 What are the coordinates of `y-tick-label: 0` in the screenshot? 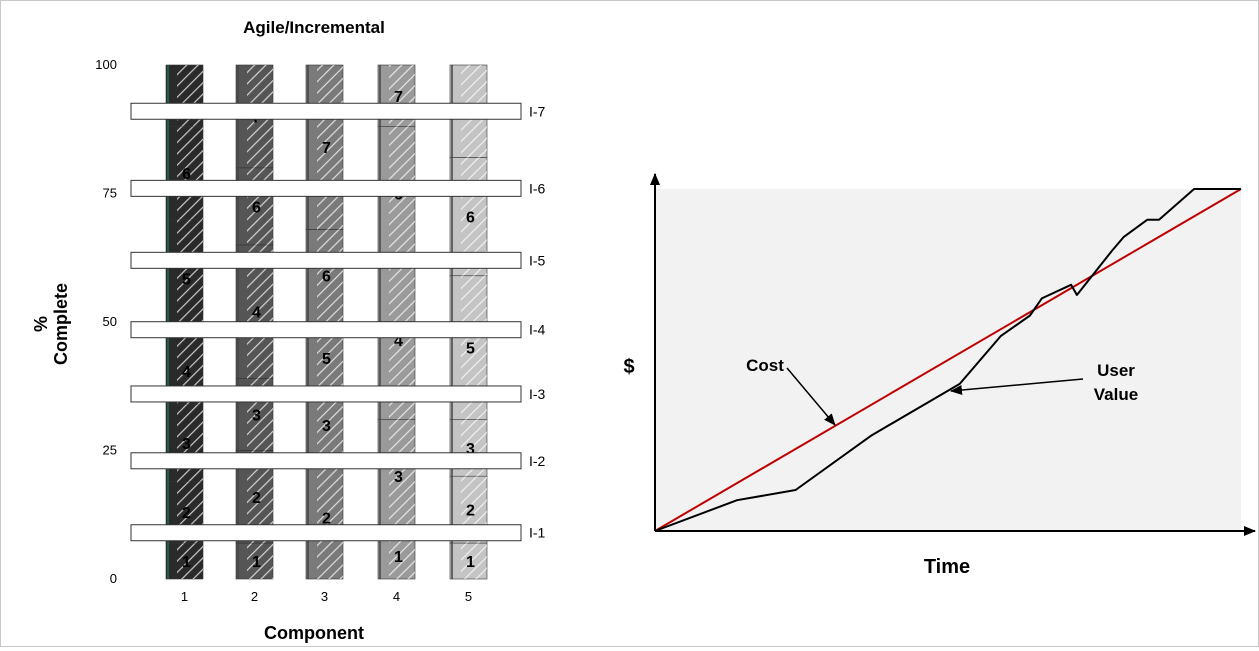 It's located at (113, 578).